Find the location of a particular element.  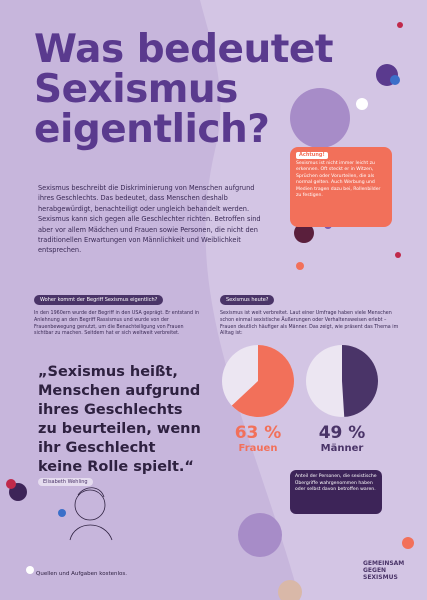

logo: GEMEINSAM GEGEN SEXISMUS is located at coordinates (383, 570).